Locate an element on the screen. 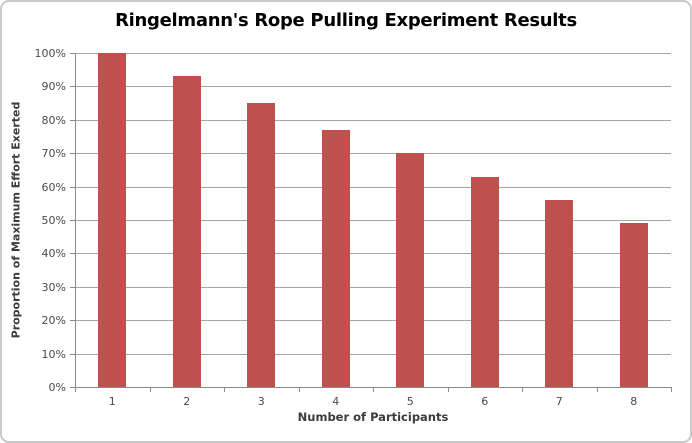 The height and width of the screenshot is (443, 692). y-axis-tick-label: 20% is located at coordinates (53, 321).